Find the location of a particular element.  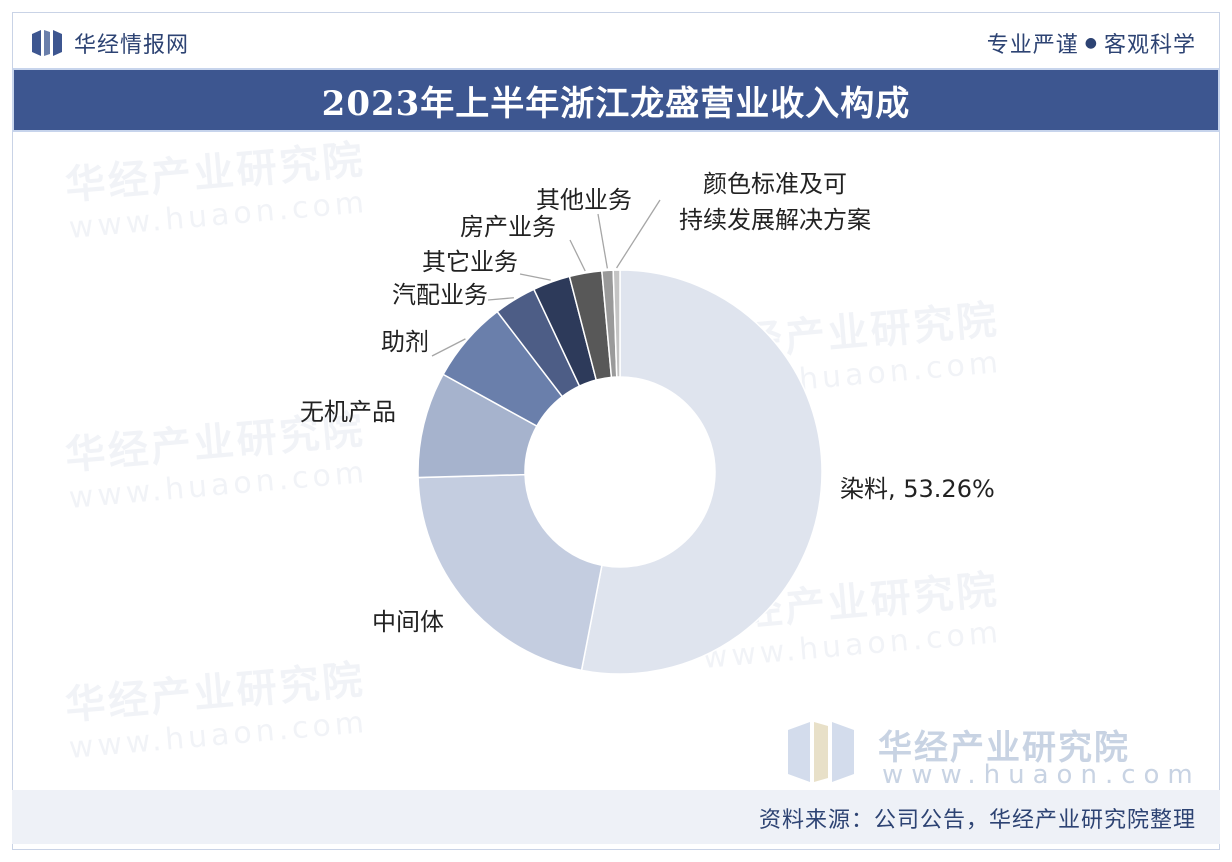

data-label-9: 颜色标准及可持续发展解决方案 is located at coordinates (775, 202).